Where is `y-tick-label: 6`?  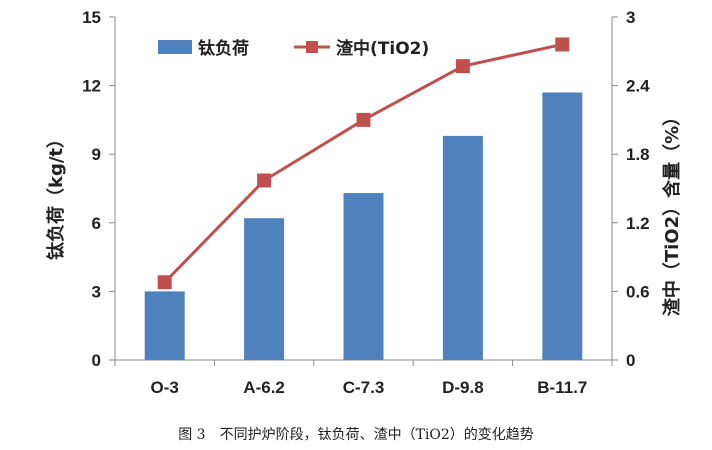 y-tick-label: 6 is located at coordinates (96, 223).